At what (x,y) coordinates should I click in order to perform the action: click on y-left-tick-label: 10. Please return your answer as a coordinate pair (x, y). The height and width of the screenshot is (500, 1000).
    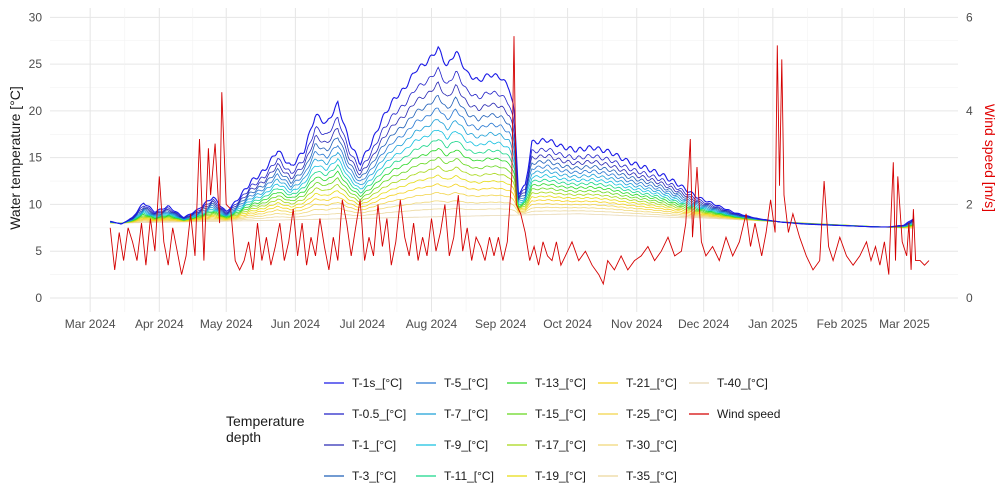
    Looking at the image, I should click on (36, 204).